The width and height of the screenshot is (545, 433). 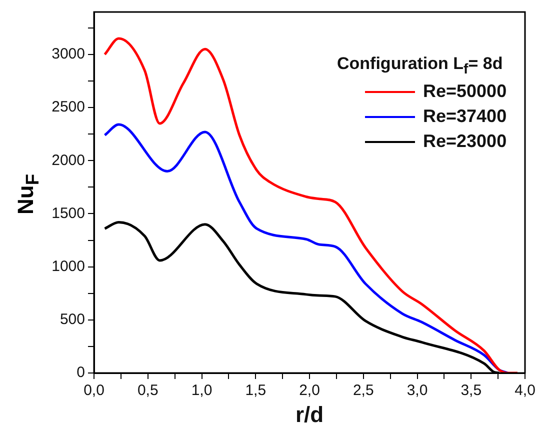 What do you see at coordinates (68, 266) in the screenshot?
I see `y-tick-label: 1000` at bounding box center [68, 266].